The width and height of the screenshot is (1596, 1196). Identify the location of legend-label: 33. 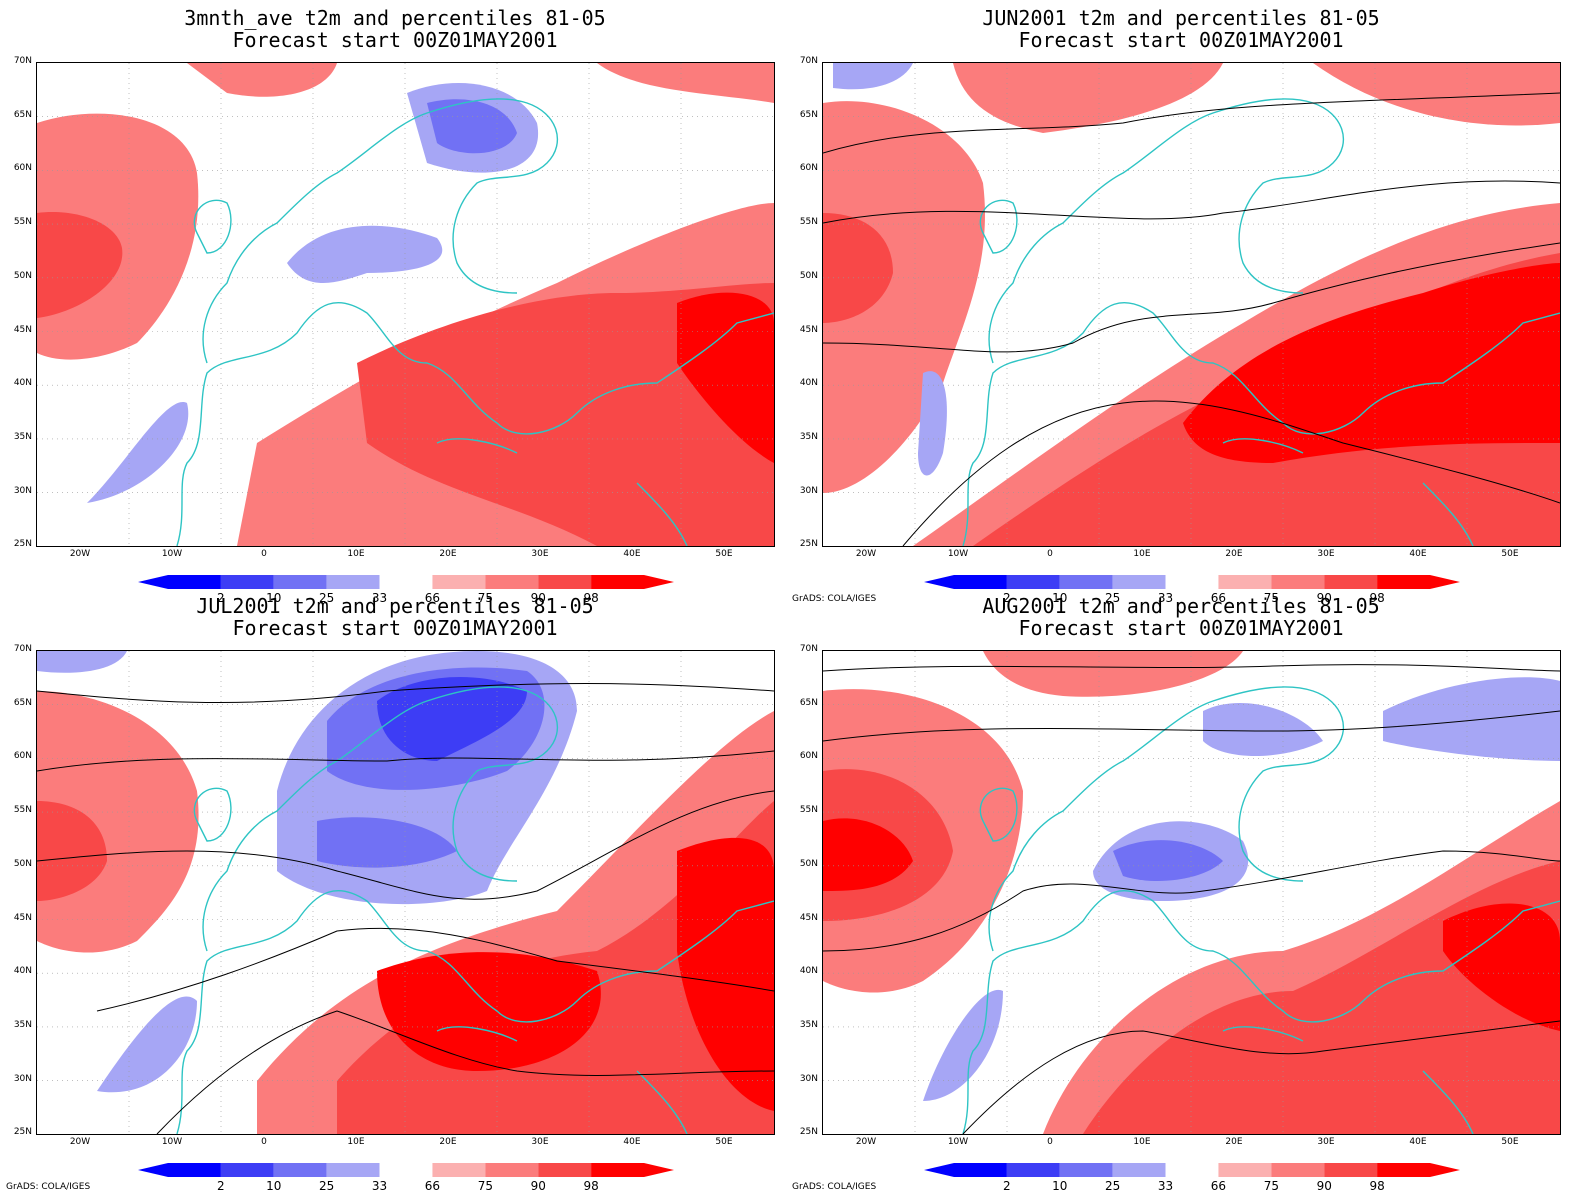
(379, 598).